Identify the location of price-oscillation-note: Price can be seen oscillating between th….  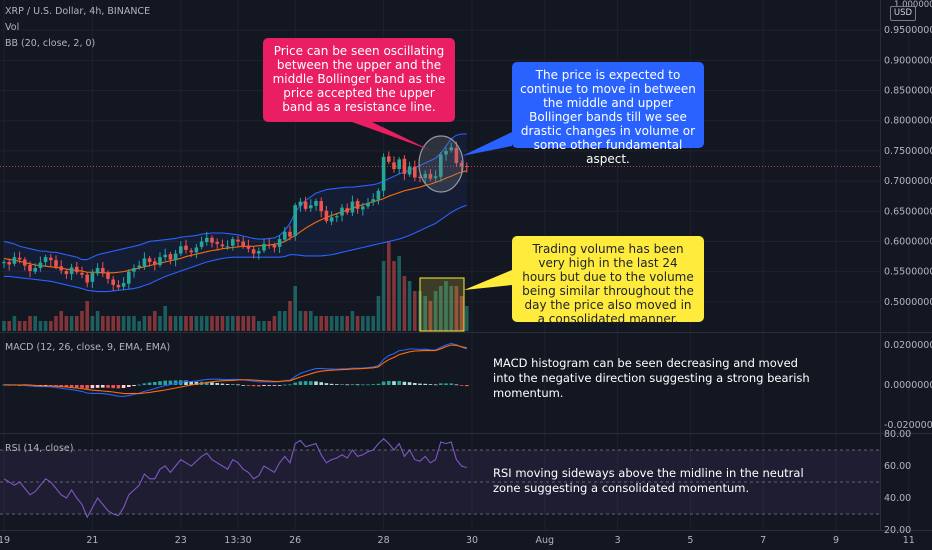
(359, 80).